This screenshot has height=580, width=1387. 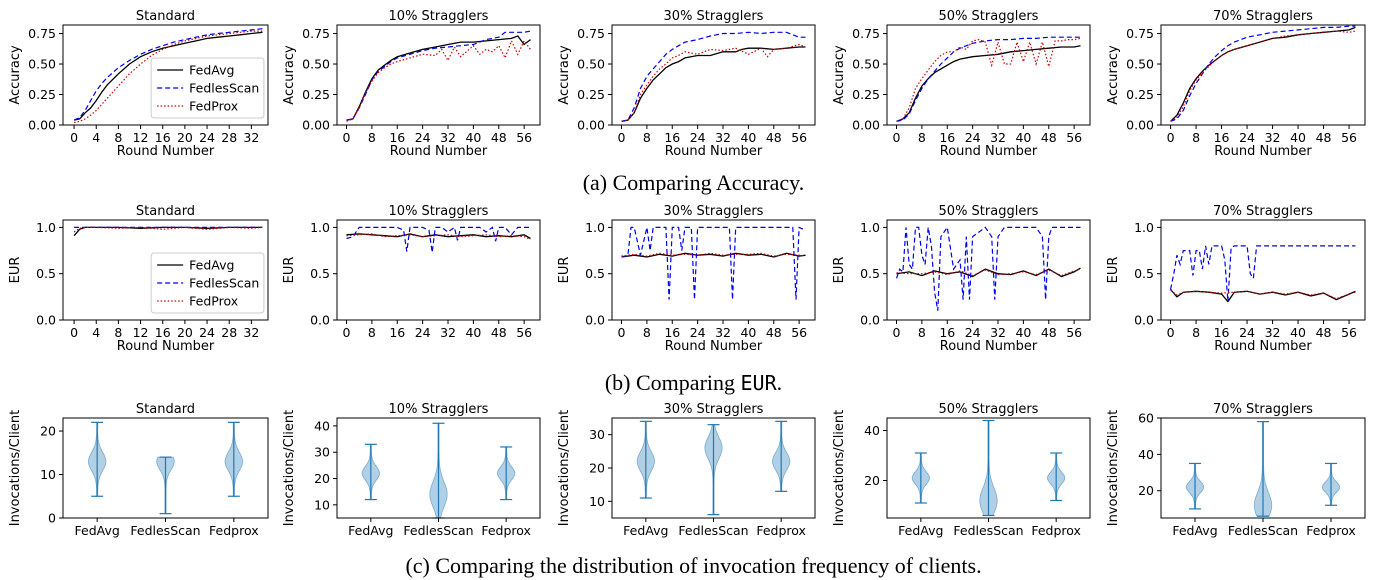 What do you see at coordinates (947, 332) in the screenshot?
I see `eur-3-xtick-label: 16` at bounding box center [947, 332].